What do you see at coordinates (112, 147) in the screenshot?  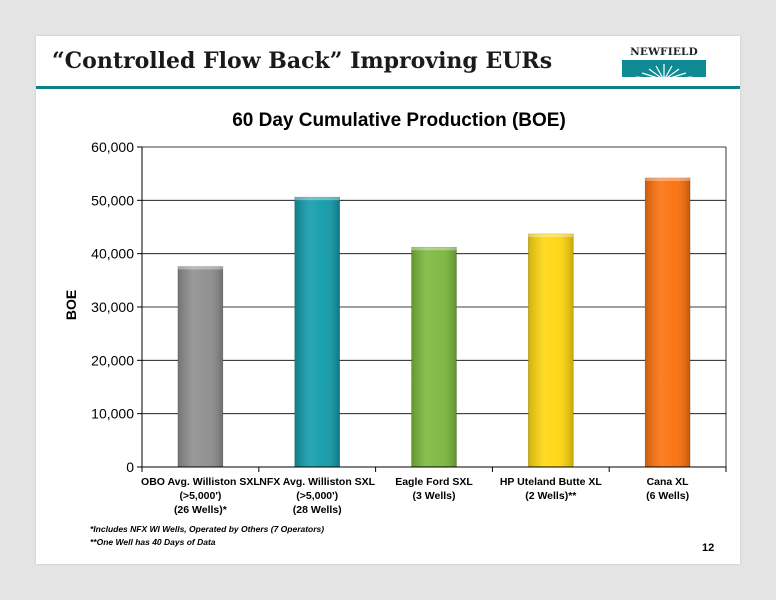 I see `y-tick-label: 60,000` at bounding box center [112, 147].